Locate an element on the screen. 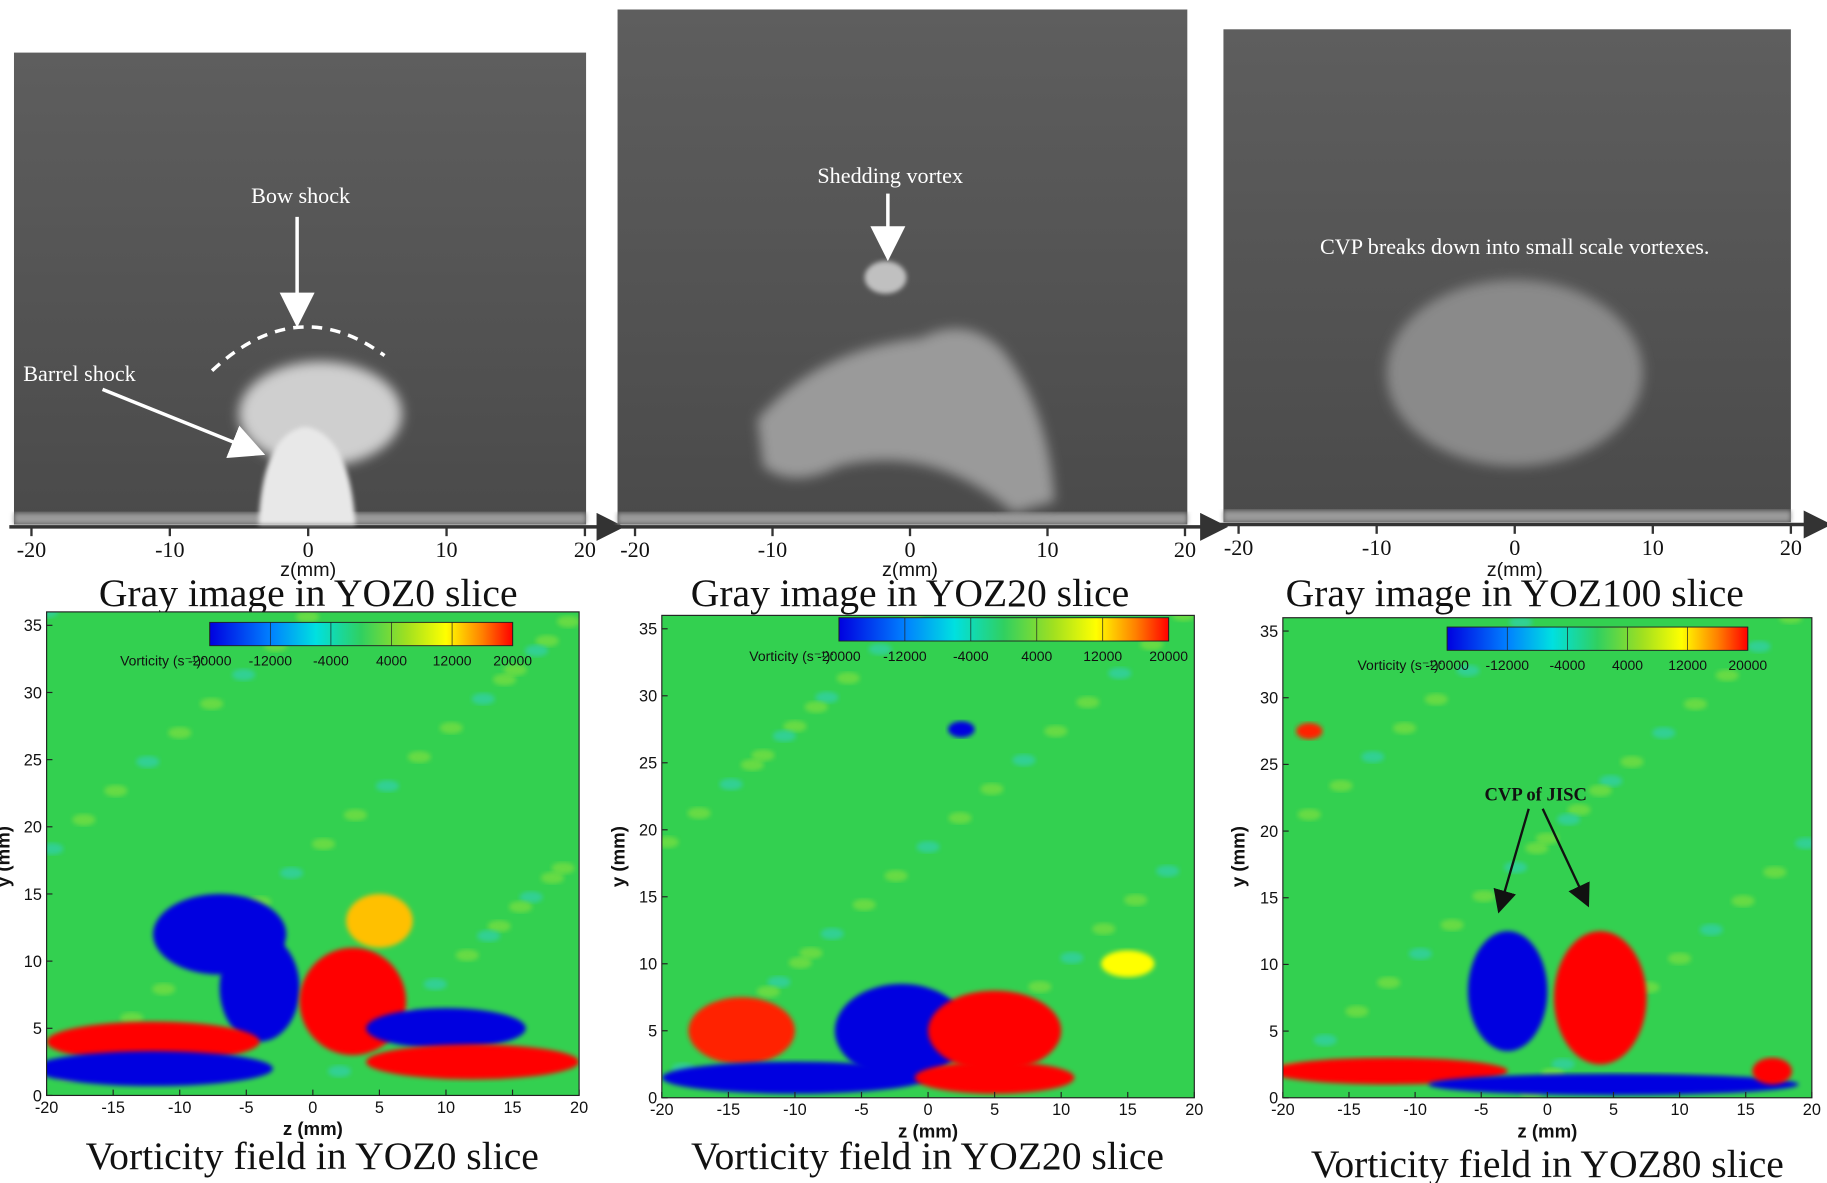 This screenshot has width=1827, height=1183. shed-vortex is located at coordinates (885, 277).